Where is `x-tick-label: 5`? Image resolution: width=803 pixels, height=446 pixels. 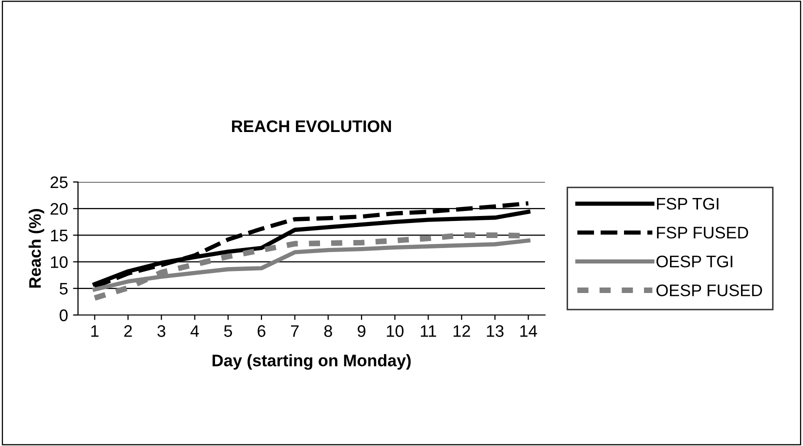
x-tick-label: 5 is located at coordinates (228, 331).